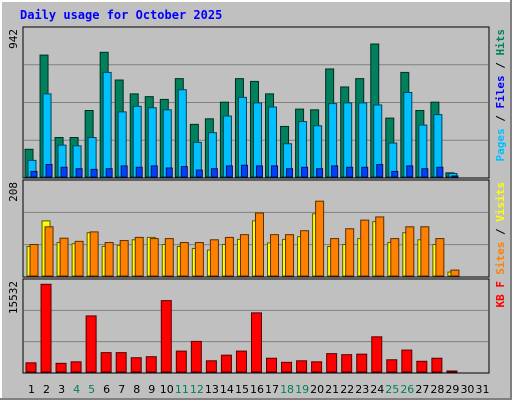  I want to click on x-tick-label-day-7: 7, so click(121, 389).